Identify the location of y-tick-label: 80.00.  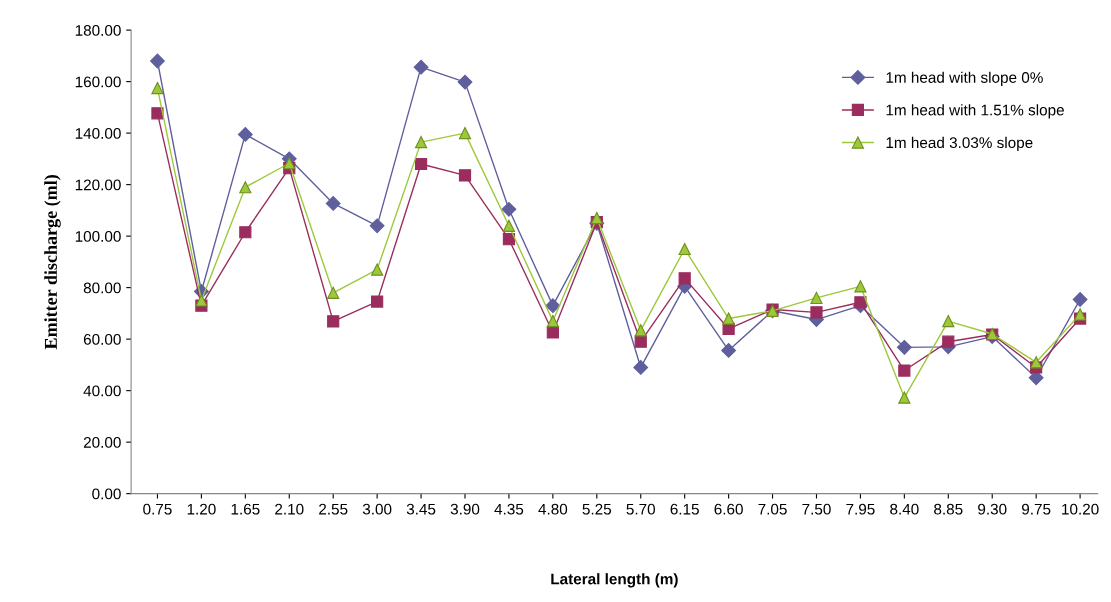
(102, 288).